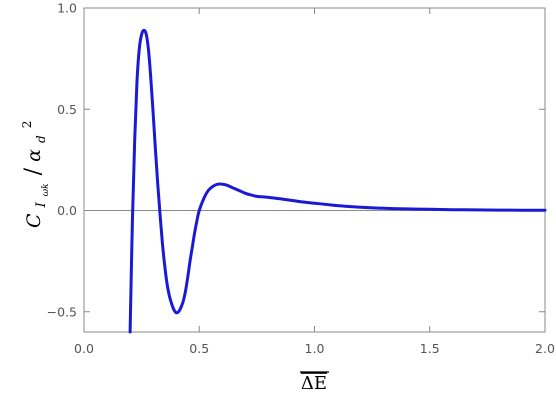 The height and width of the screenshot is (398, 556). Describe the element at coordinates (67, 210) in the screenshot. I see `y-tick-label: 0.0` at that location.